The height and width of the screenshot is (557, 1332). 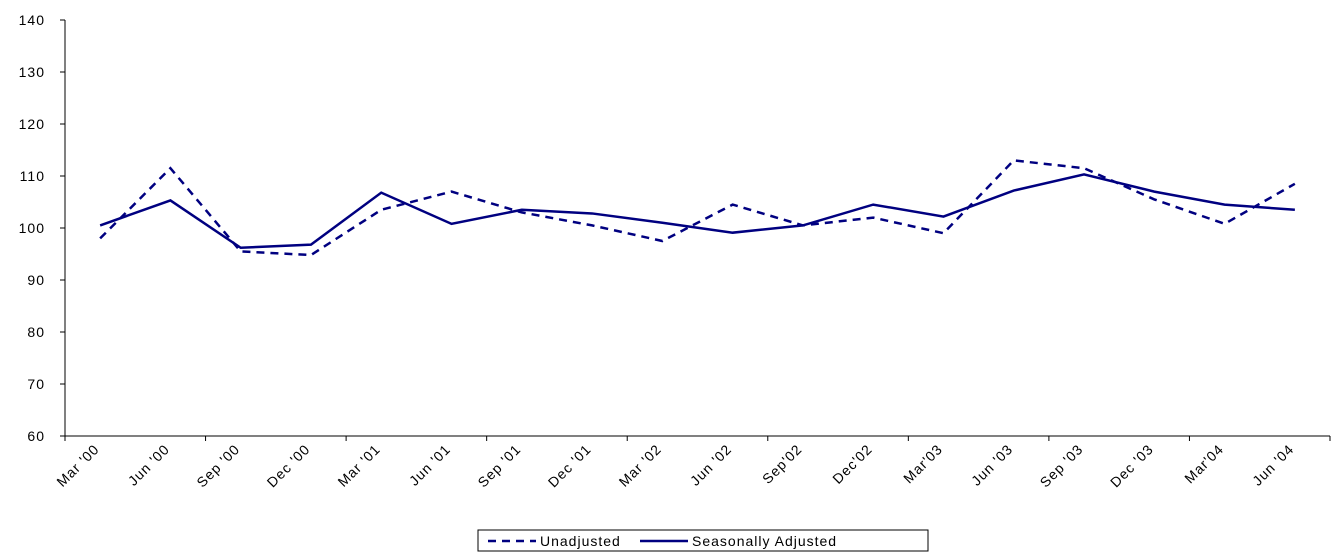 I want to click on x-tick-label: Dec '00, so click(x=289, y=466).